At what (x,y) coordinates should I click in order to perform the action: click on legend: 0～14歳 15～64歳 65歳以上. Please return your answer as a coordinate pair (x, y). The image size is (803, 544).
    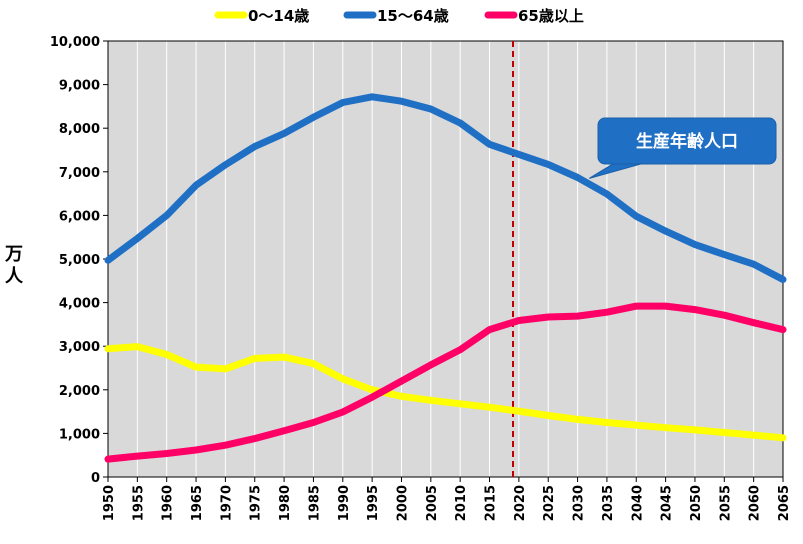
    Looking at the image, I should click on (399, 16).